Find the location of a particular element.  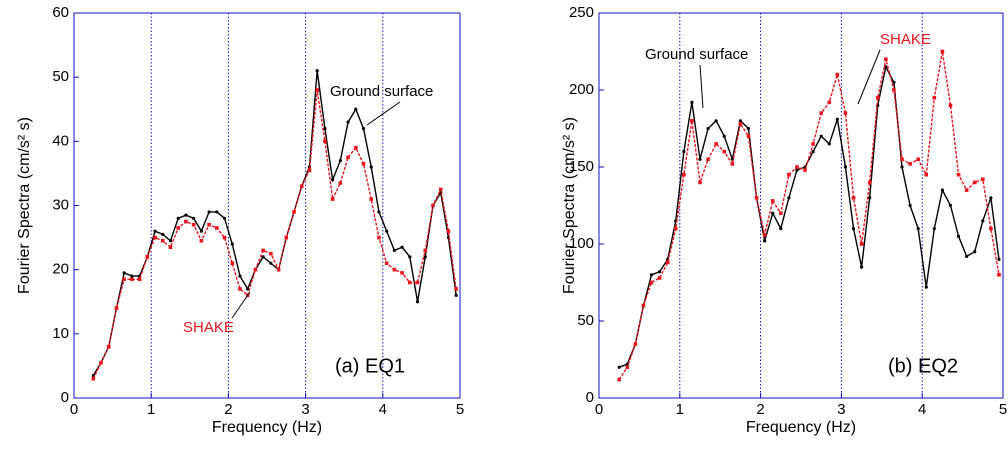

x-tick-label: 4 is located at coordinates (383, 409).